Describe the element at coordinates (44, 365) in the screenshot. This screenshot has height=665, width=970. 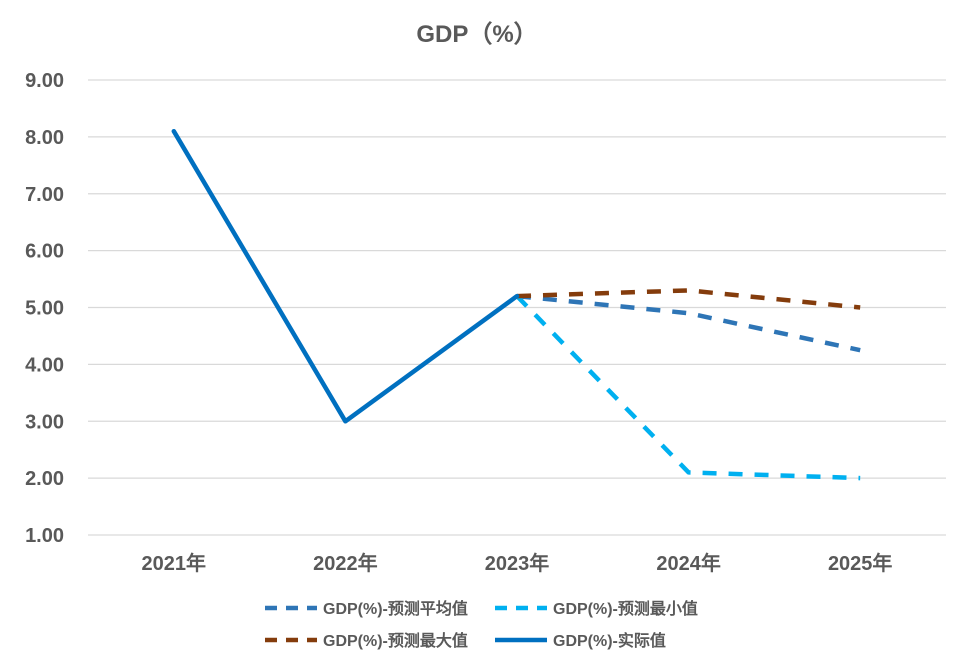
I see `y-tick-label: 4.00` at that location.